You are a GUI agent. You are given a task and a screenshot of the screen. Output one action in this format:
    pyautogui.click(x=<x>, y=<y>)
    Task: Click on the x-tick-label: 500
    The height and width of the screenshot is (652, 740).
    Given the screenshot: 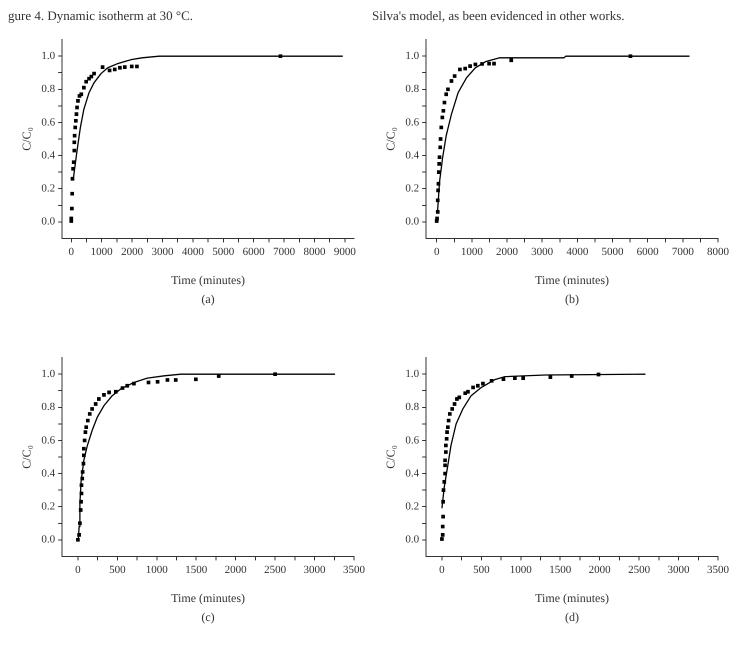 What is the action you would take?
    pyautogui.click(x=117, y=570)
    